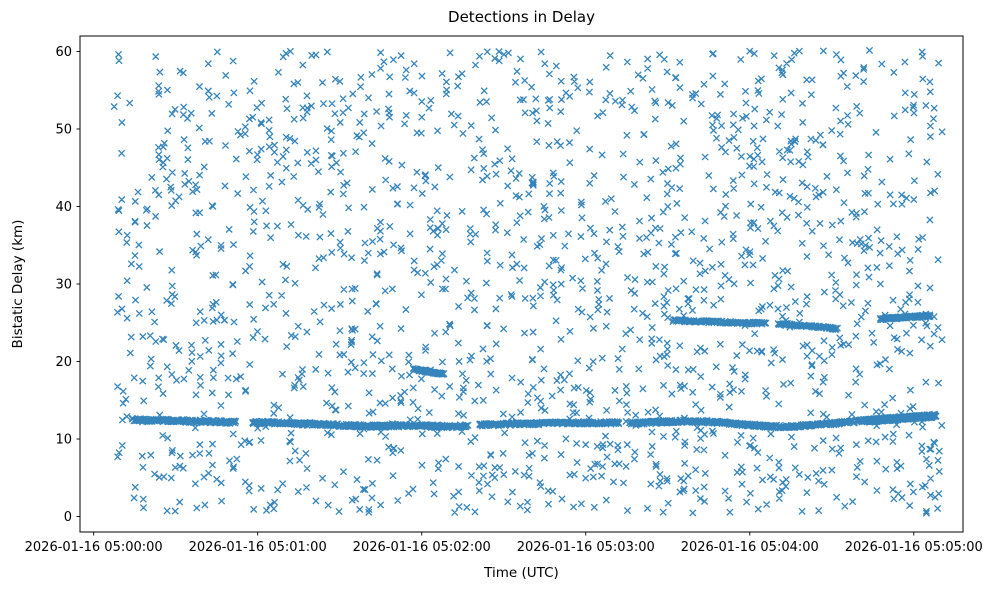 This screenshot has width=984, height=590. What do you see at coordinates (63, 440) in the screenshot?
I see `y-tick-label-1: 10` at bounding box center [63, 440].